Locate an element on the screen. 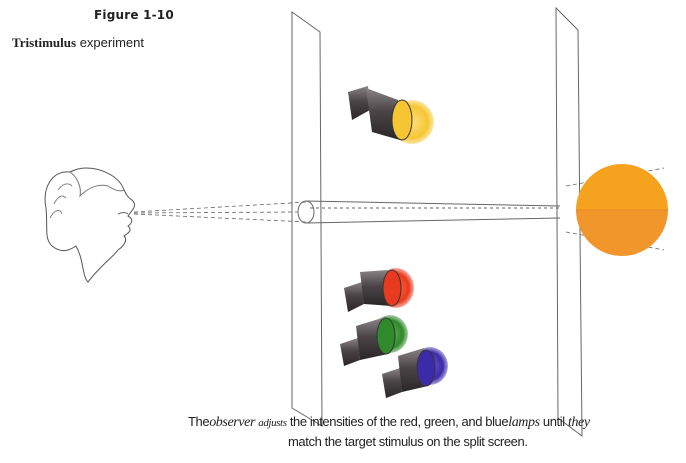 This screenshot has width=686, height=463. caption-observer: observer is located at coordinates (232, 422).